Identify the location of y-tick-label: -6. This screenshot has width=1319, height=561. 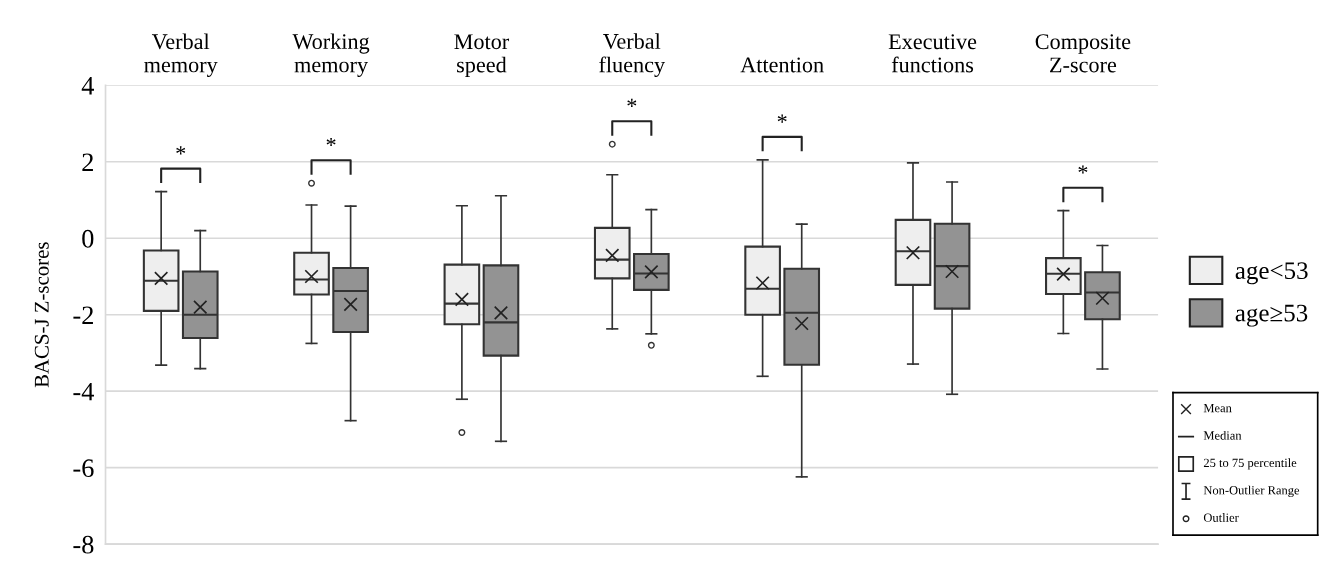
(83, 468).